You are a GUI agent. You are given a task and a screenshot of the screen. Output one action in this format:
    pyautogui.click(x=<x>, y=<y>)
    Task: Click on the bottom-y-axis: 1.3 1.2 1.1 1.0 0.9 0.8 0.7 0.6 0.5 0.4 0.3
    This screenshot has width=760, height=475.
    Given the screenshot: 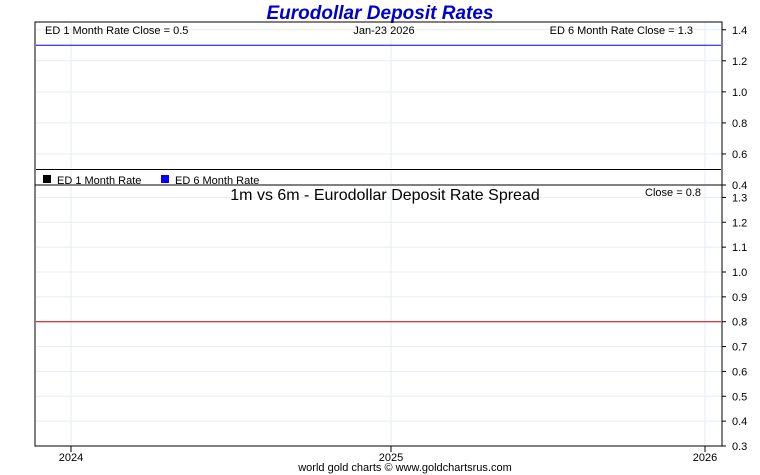 What is the action you would take?
    pyautogui.click(x=734, y=322)
    